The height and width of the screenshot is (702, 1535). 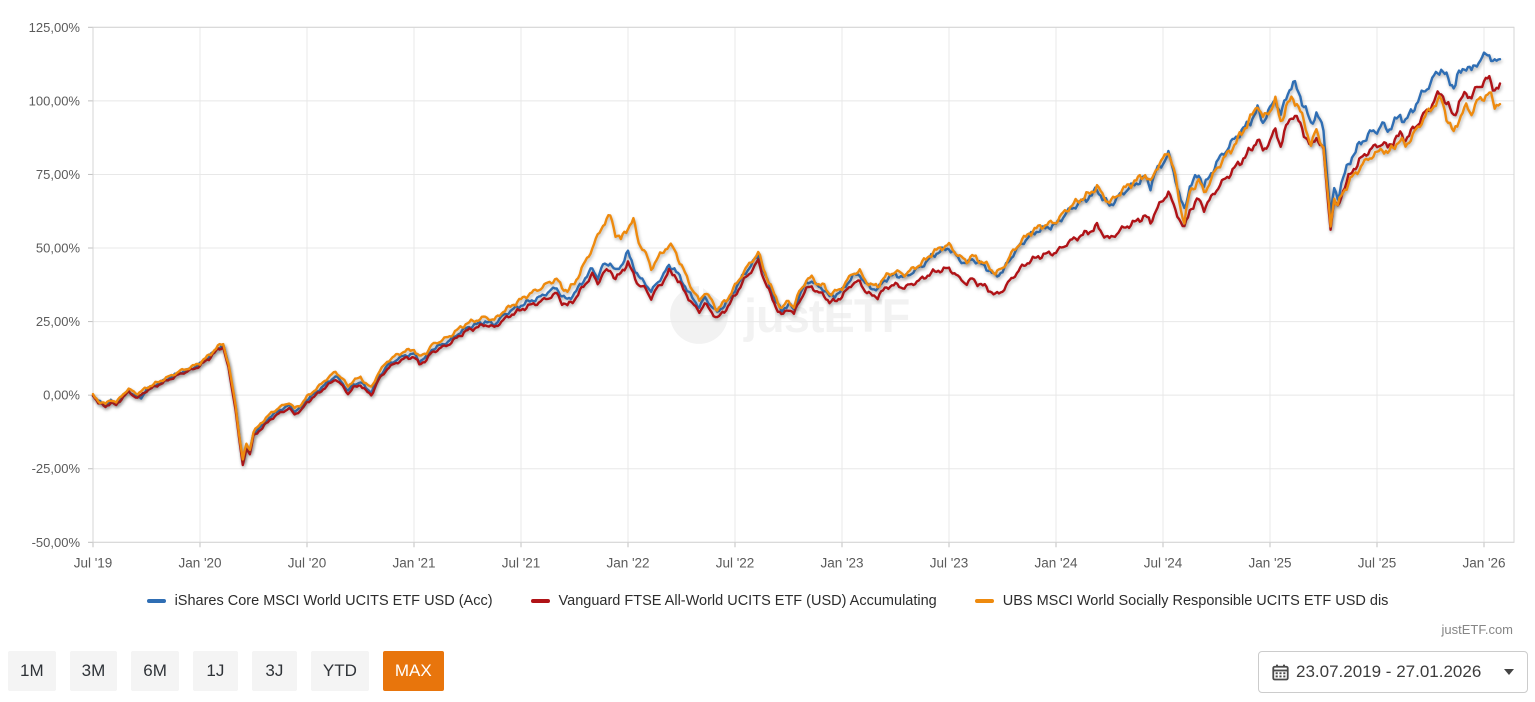 What do you see at coordinates (1163, 562) in the screenshot?
I see `x-axis-label: Jul '24` at bounding box center [1163, 562].